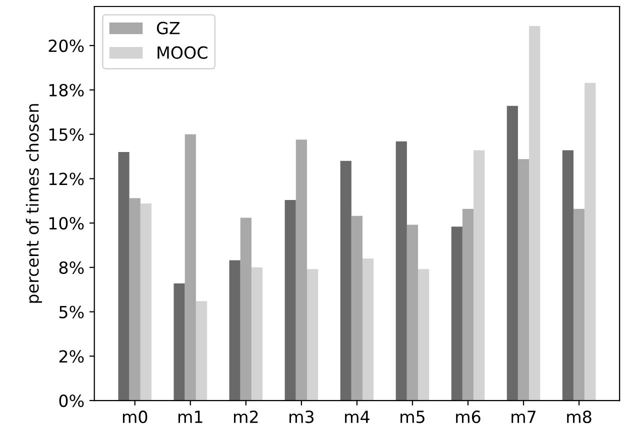  Describe the element at coordinates (66, 223) in the screenshot. I see `y-tick-label: 10%` at that location.